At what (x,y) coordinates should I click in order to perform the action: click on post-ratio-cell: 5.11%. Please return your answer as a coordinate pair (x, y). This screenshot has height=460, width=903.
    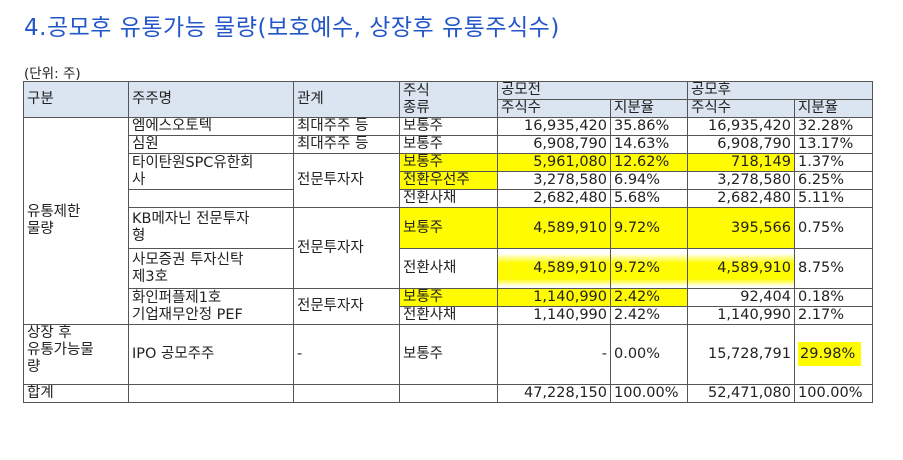
    Looking at the image, I should click on (833, 198).